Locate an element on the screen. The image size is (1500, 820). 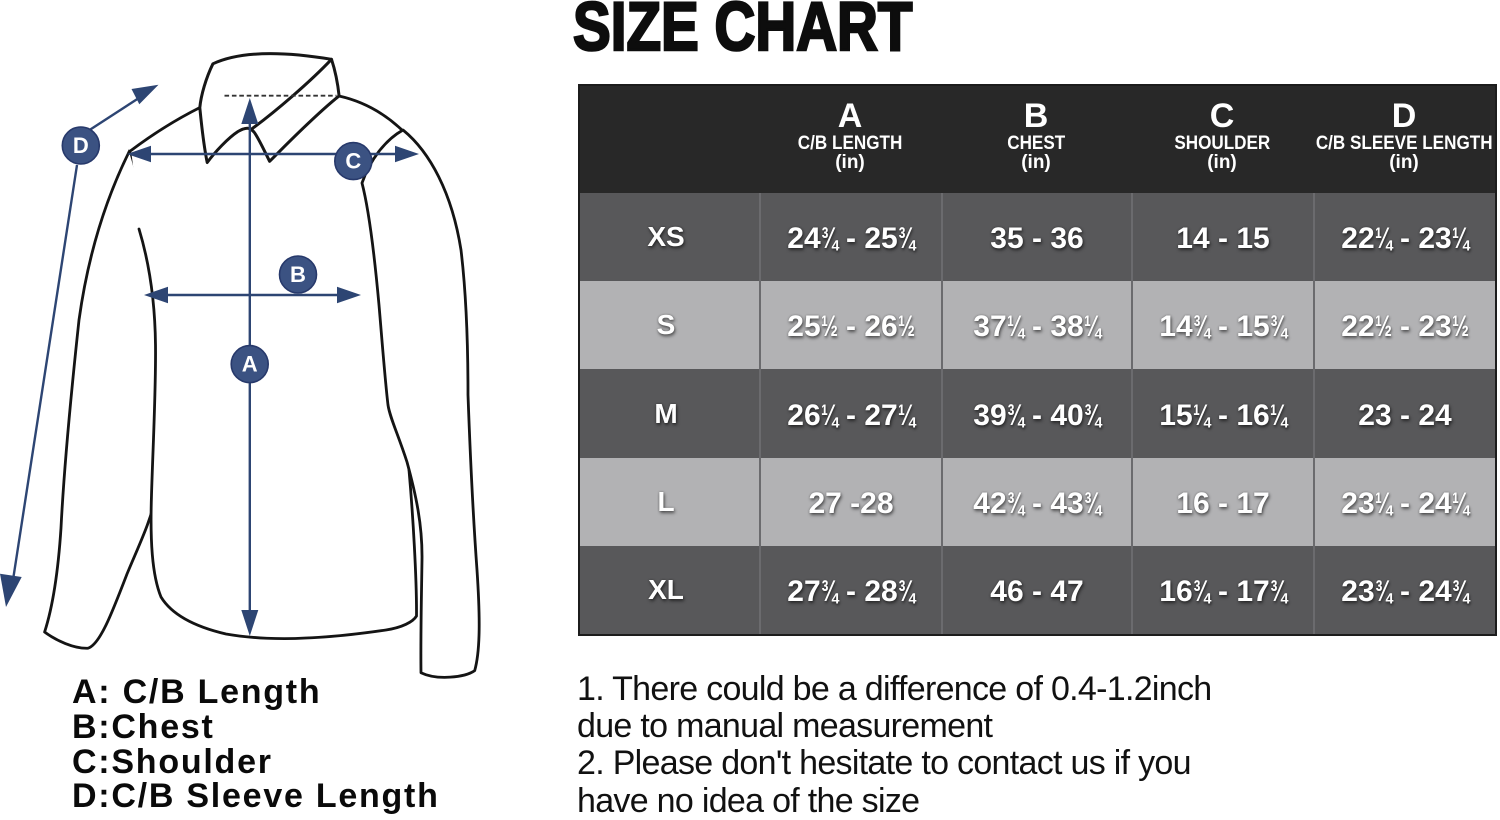
svg-text: B is located at coordinates (298, 274).